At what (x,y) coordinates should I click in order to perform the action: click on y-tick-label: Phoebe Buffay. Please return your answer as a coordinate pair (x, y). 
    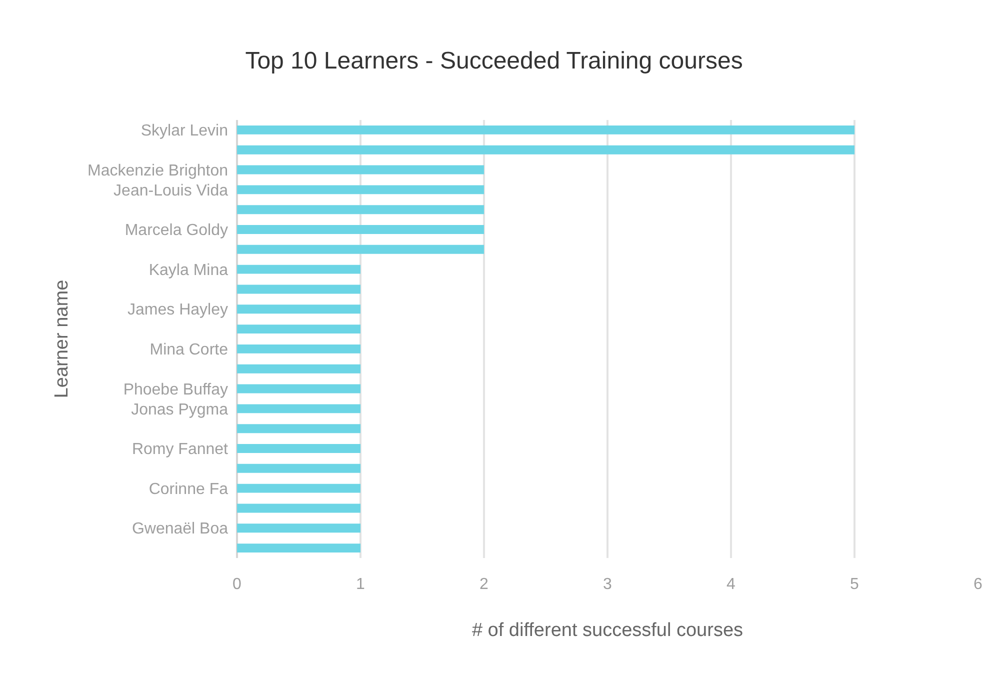
    Looking at the image, I should click on (175, 389).